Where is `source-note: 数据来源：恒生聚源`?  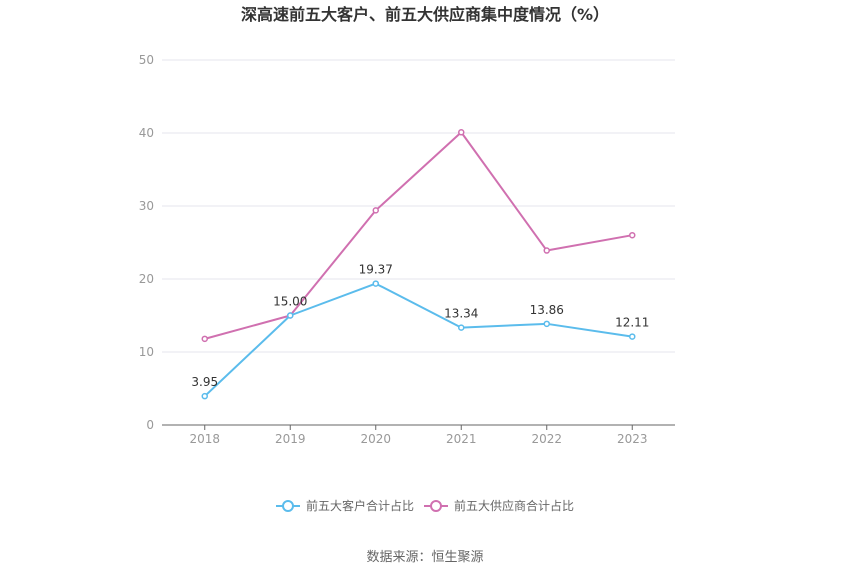
source-note: 数据来源：恒生聚源 is located at coordinates (424, 557).